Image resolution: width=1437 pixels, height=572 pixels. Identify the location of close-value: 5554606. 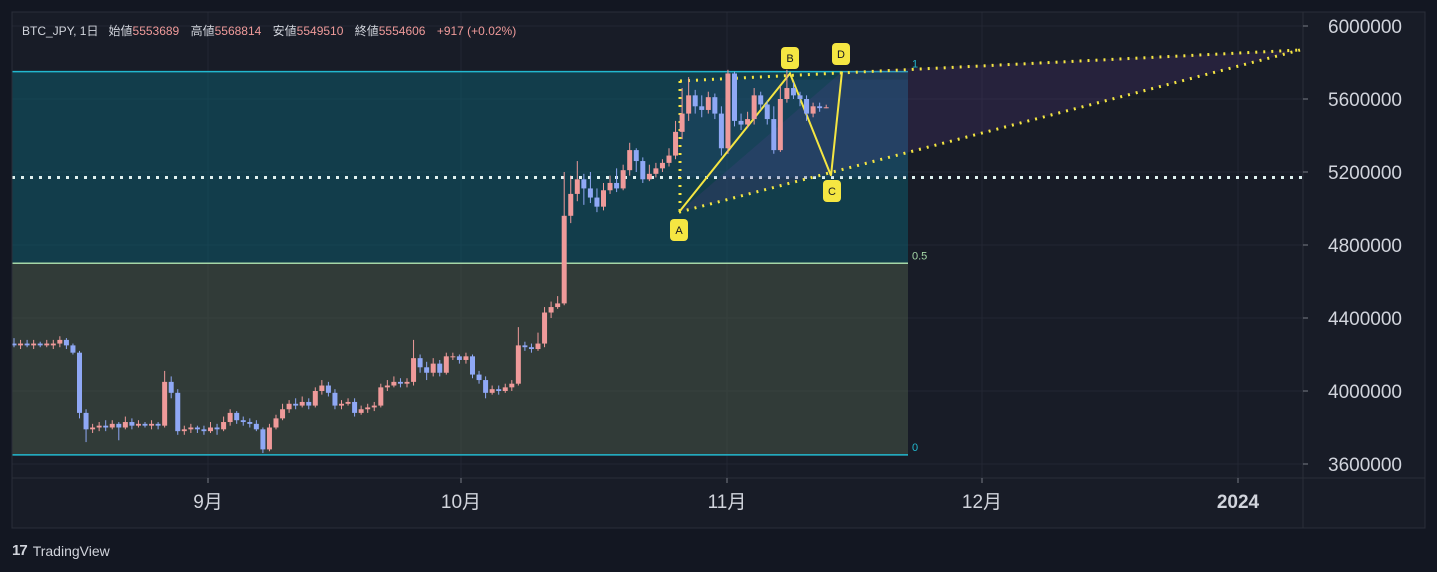
(402, 31).